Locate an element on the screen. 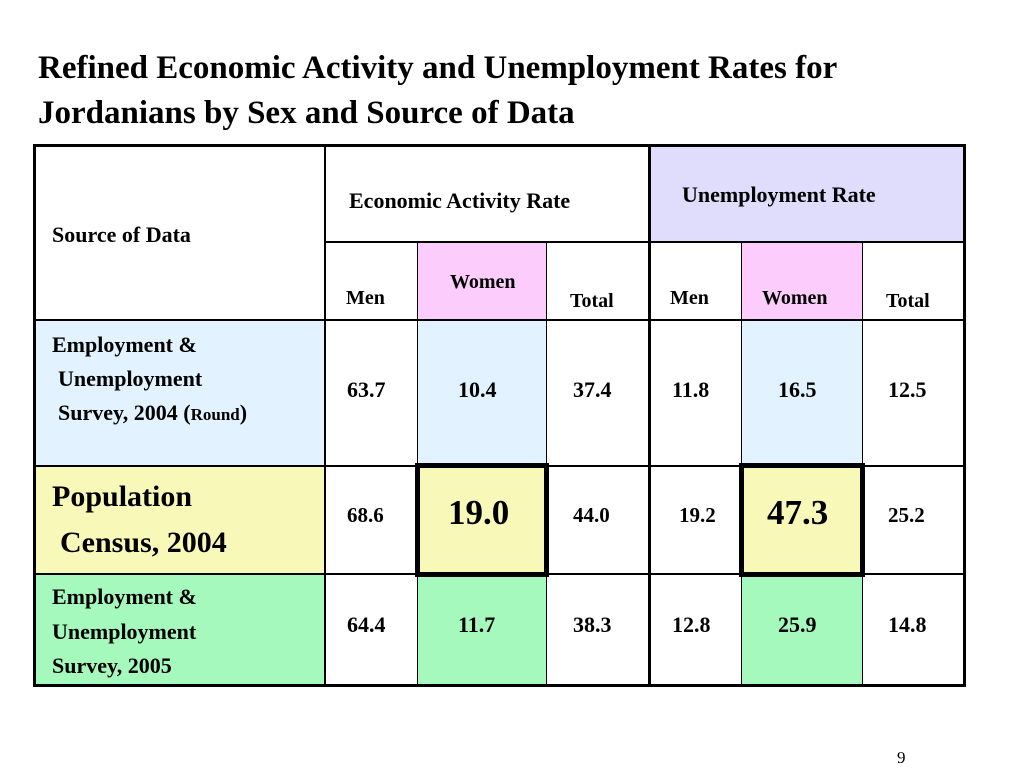 Image resolution: width=1024 pixels, height=768 pixels. row3-econ-women-cell is located at coordinates (482, 629).